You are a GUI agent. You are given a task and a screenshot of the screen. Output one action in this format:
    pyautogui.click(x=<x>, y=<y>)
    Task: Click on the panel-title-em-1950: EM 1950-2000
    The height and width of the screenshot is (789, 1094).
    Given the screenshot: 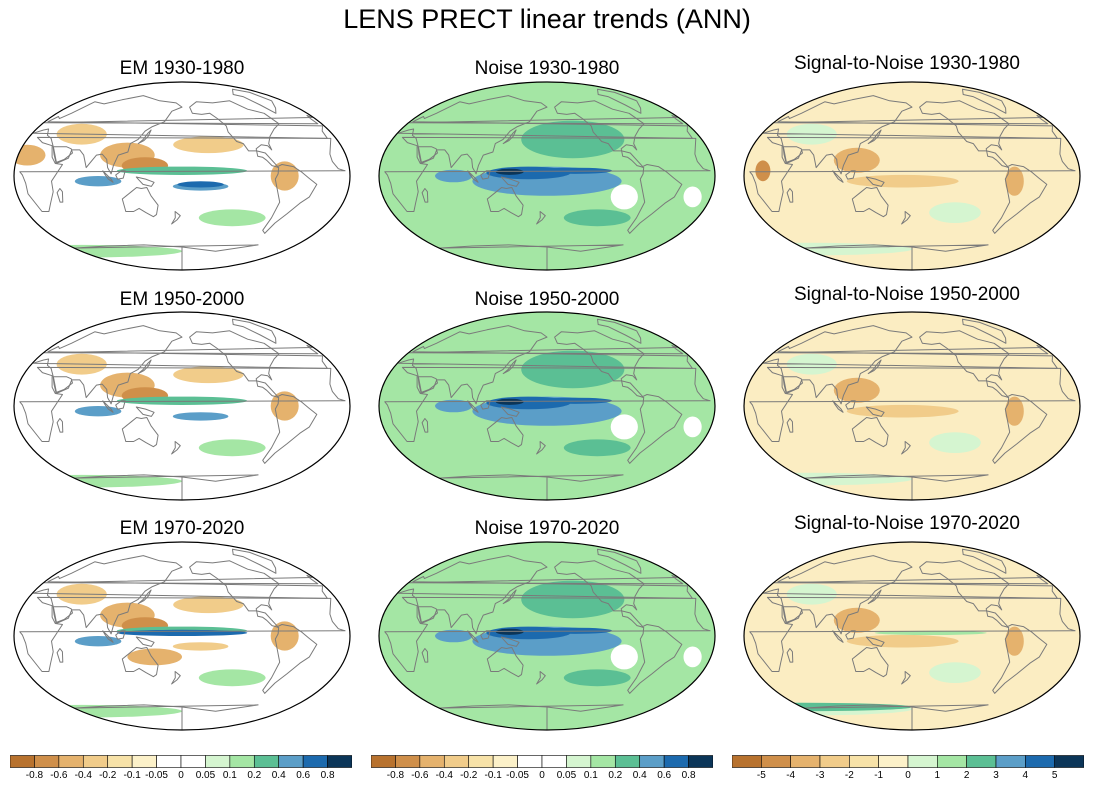 What is the action you would take?
    pyautogui.click(x=182, y=299)
    